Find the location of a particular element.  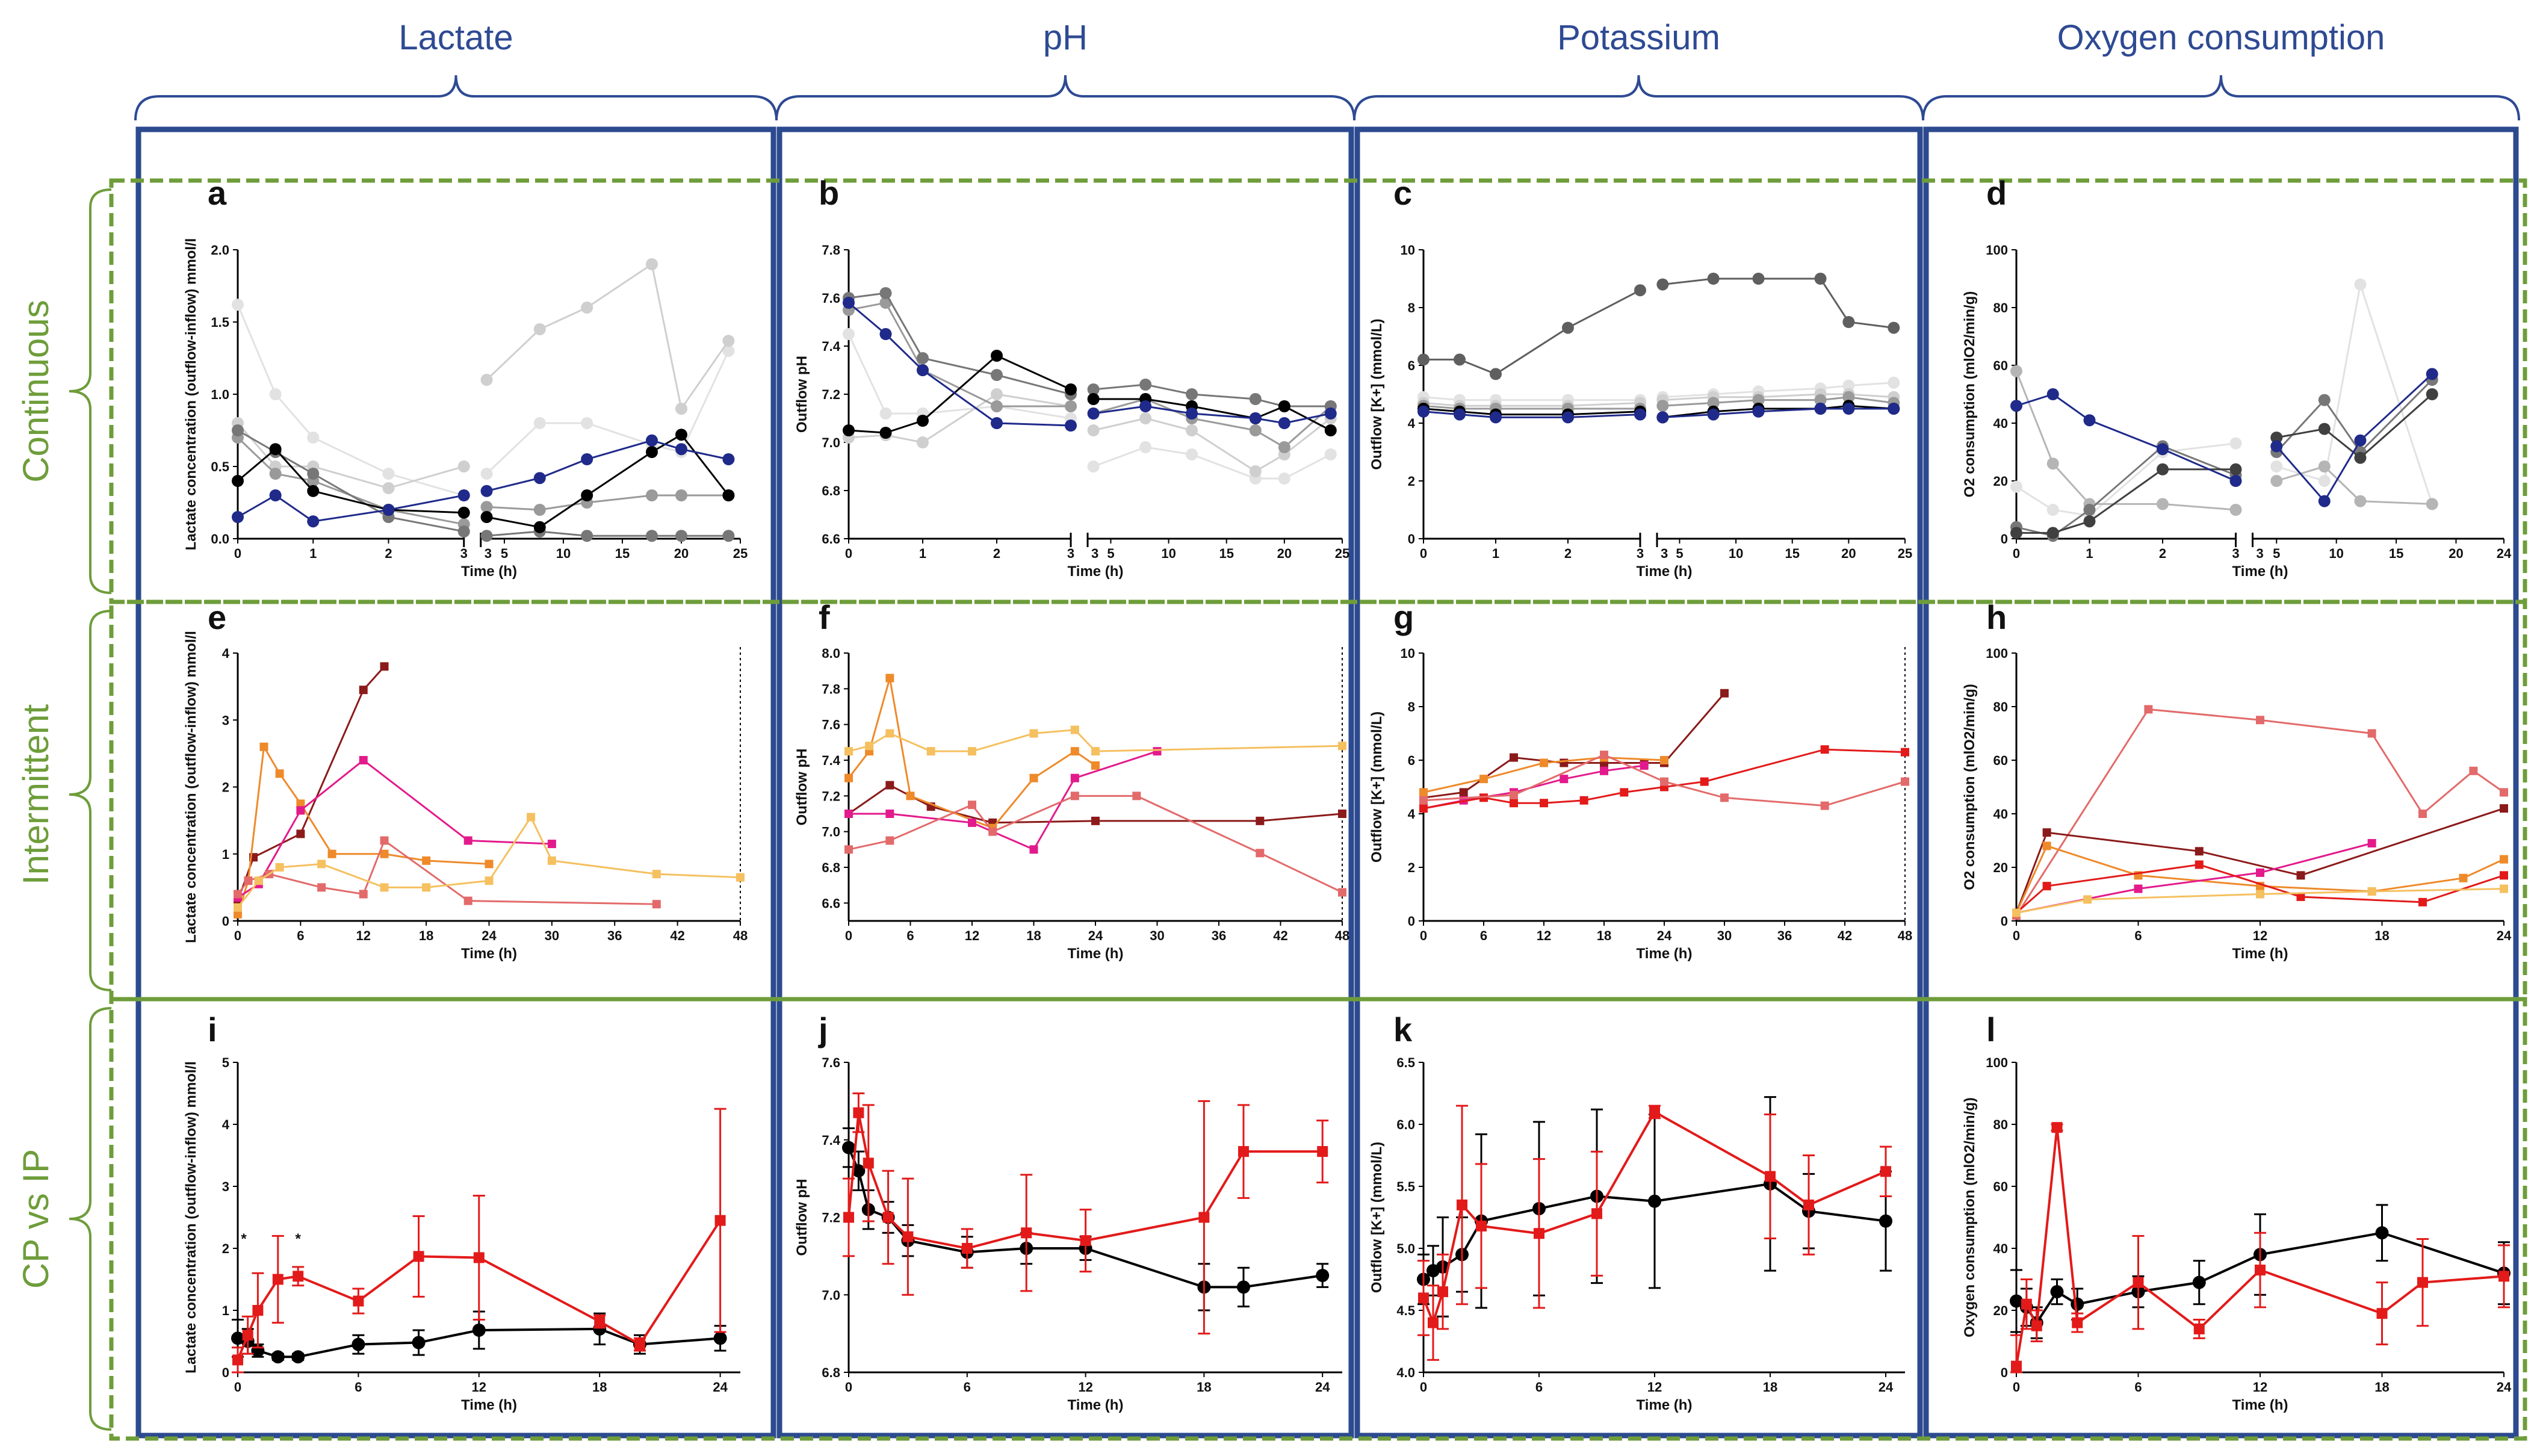

panel-letter-a: a is located at coordinates (218, 193).